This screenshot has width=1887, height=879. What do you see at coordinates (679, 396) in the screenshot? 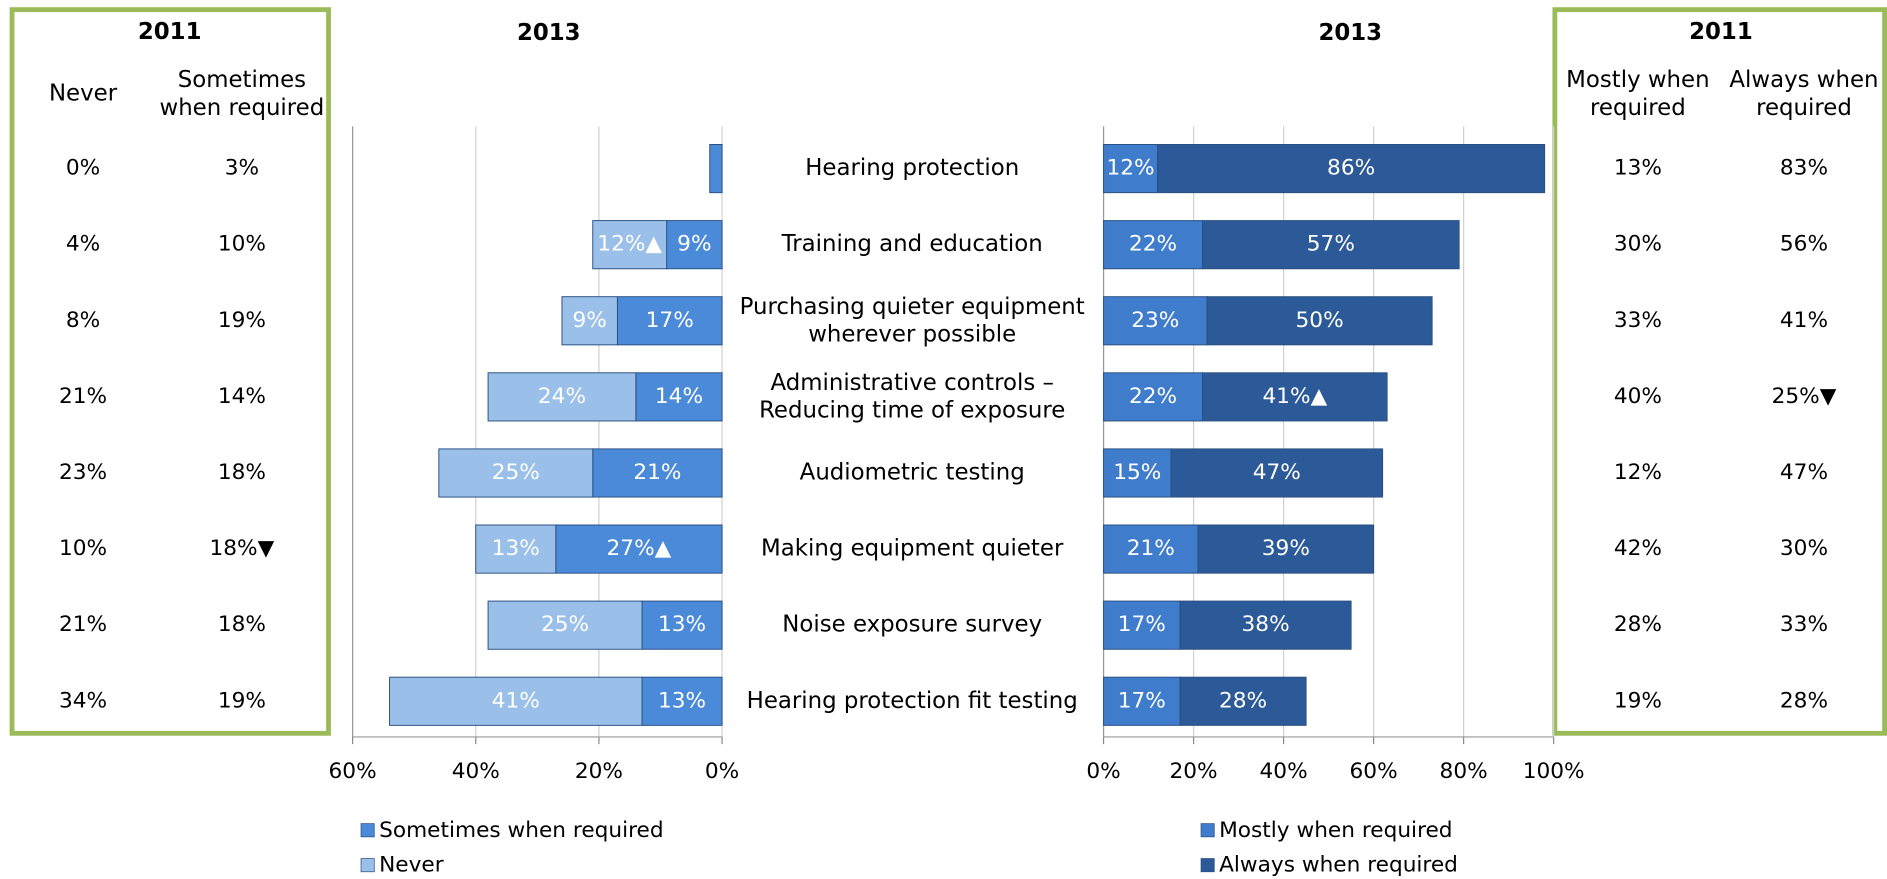
I see `data-label: 14%` at bounding box center [679, 396].